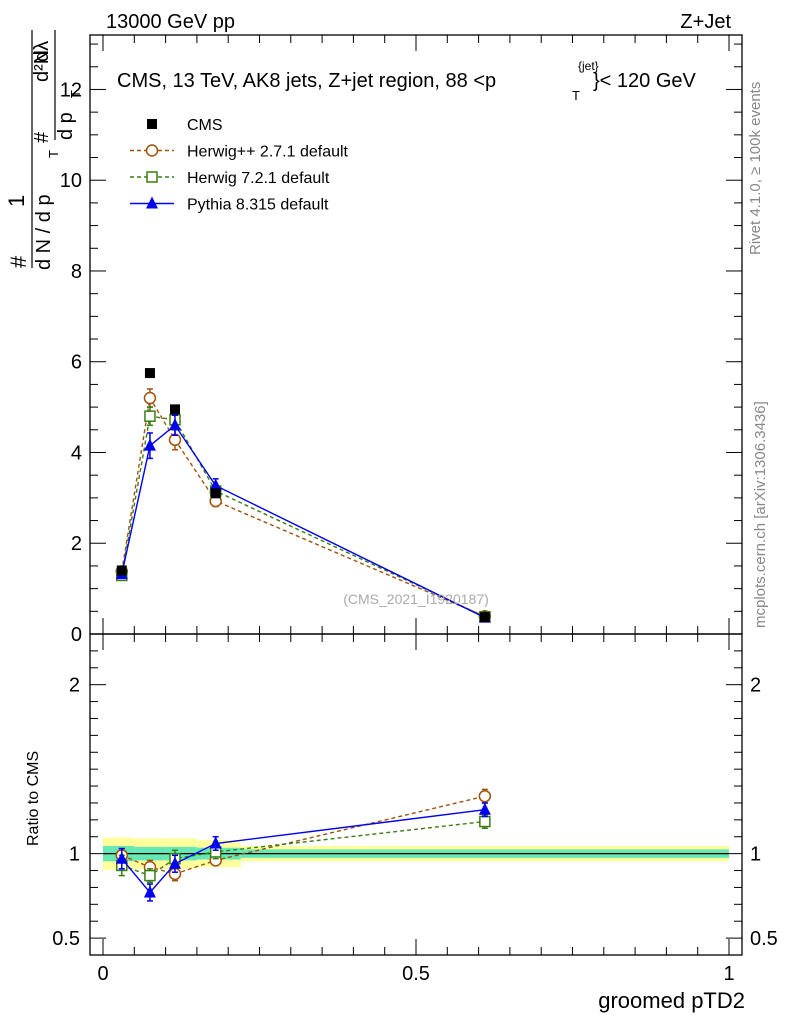  I want to click on legend-marker-pythia-8-315-default, so click(152, 202).